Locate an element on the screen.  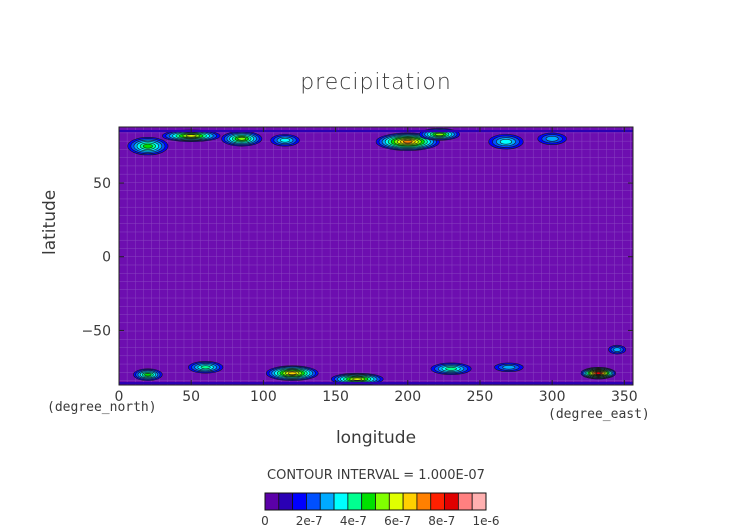
polar-band-north is located at coordinates (376, 131).